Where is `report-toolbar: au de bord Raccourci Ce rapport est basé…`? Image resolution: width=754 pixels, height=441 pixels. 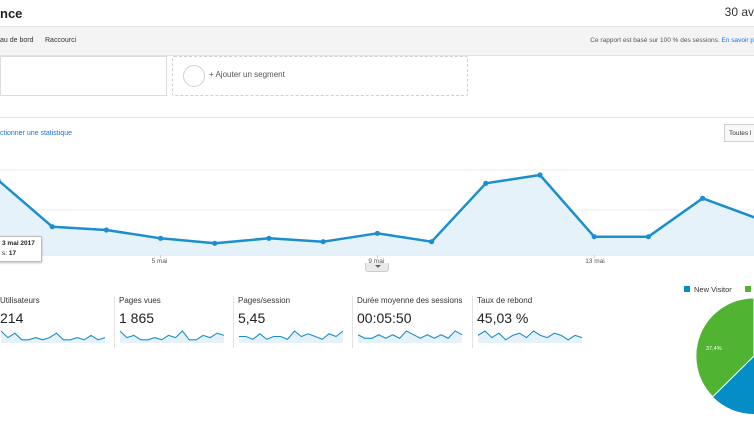 report-toolbar: au de bord Raccourci Ce rapport est basé… is located at coordinates (377, 41).